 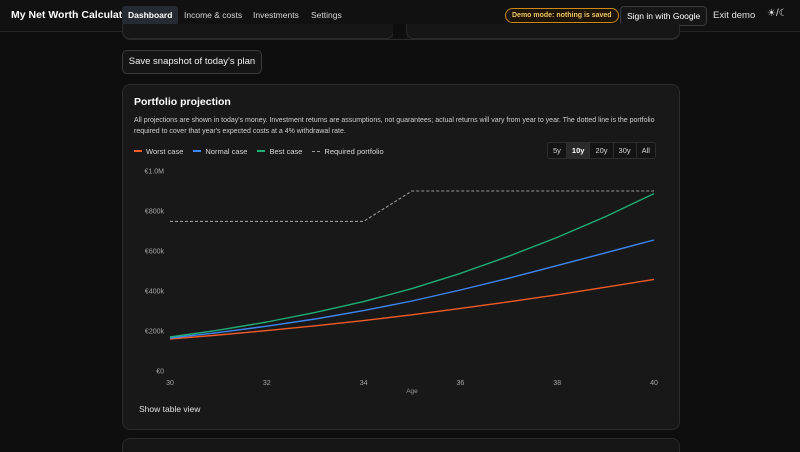 I want to click on nav-settings: Settings, so click(x=326, y=15).